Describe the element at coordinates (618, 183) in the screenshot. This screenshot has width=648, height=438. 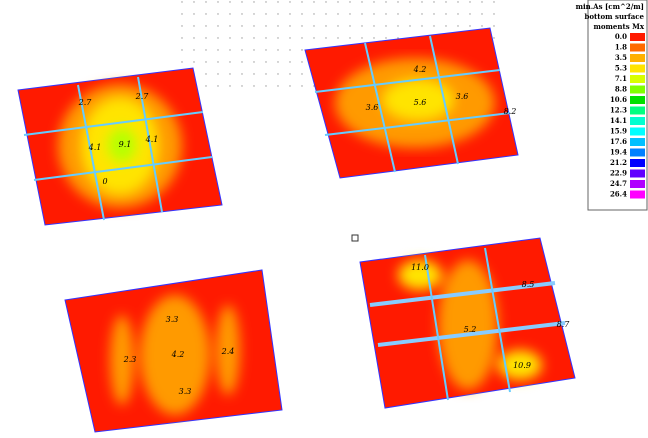
I see `legend-label: 24.7` at that location.